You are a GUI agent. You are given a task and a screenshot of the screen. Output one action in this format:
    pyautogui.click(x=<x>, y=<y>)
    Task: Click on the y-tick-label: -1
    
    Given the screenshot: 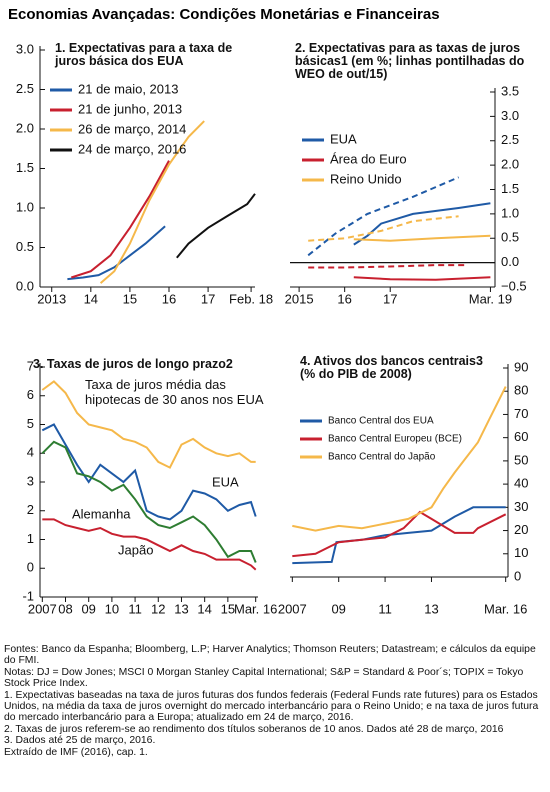 What is the action you would take?
    pyautogui.click(x=28, y=595)
    